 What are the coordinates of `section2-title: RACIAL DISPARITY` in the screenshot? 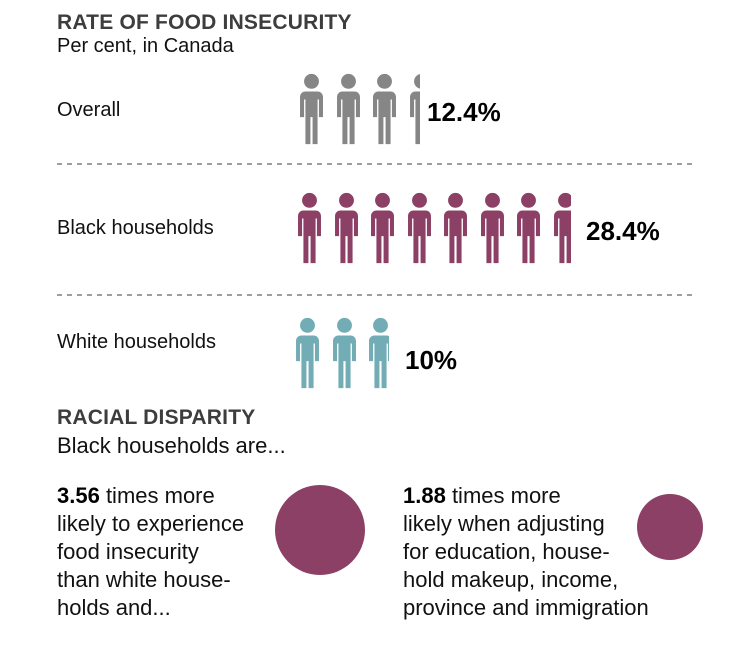 It's located at (156, 417).